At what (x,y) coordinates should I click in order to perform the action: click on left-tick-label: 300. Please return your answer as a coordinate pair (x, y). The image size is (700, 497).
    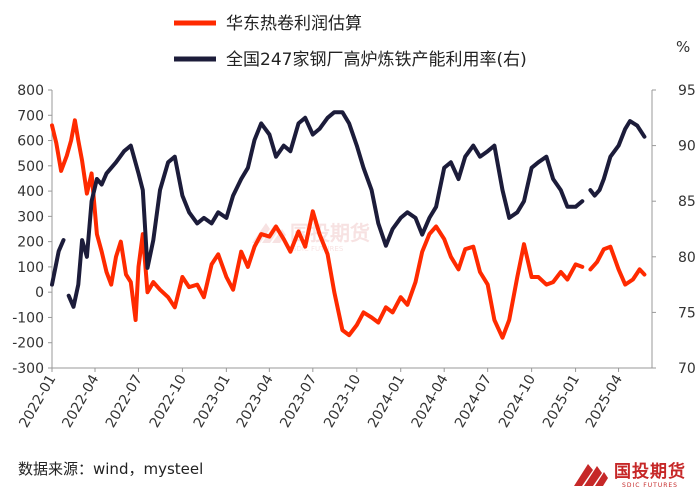
    Looking at the image, I should click on (30, 217).